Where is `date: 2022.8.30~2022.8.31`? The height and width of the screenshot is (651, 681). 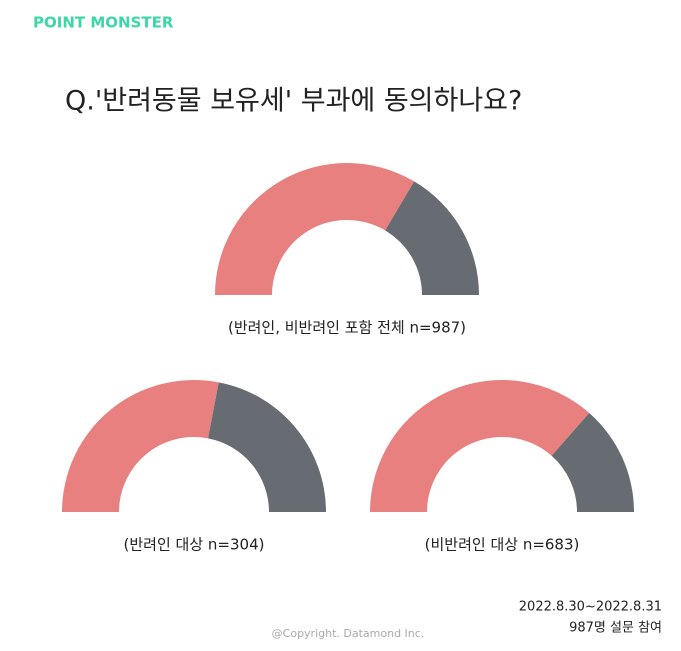
date: 2022.8.30~2022.8.31 is located at coordinates (590, 607).